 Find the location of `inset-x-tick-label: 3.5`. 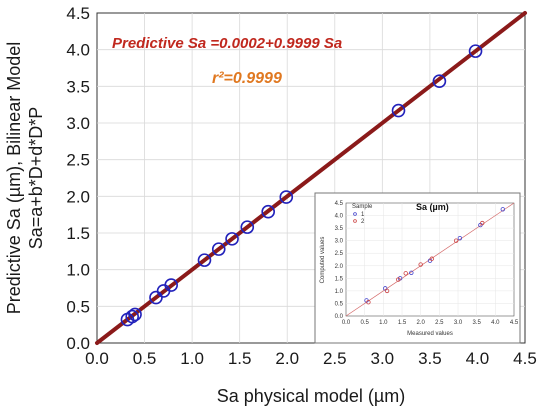

inset-x-tick-label: 3.5 is located at coordinates (476, 323).